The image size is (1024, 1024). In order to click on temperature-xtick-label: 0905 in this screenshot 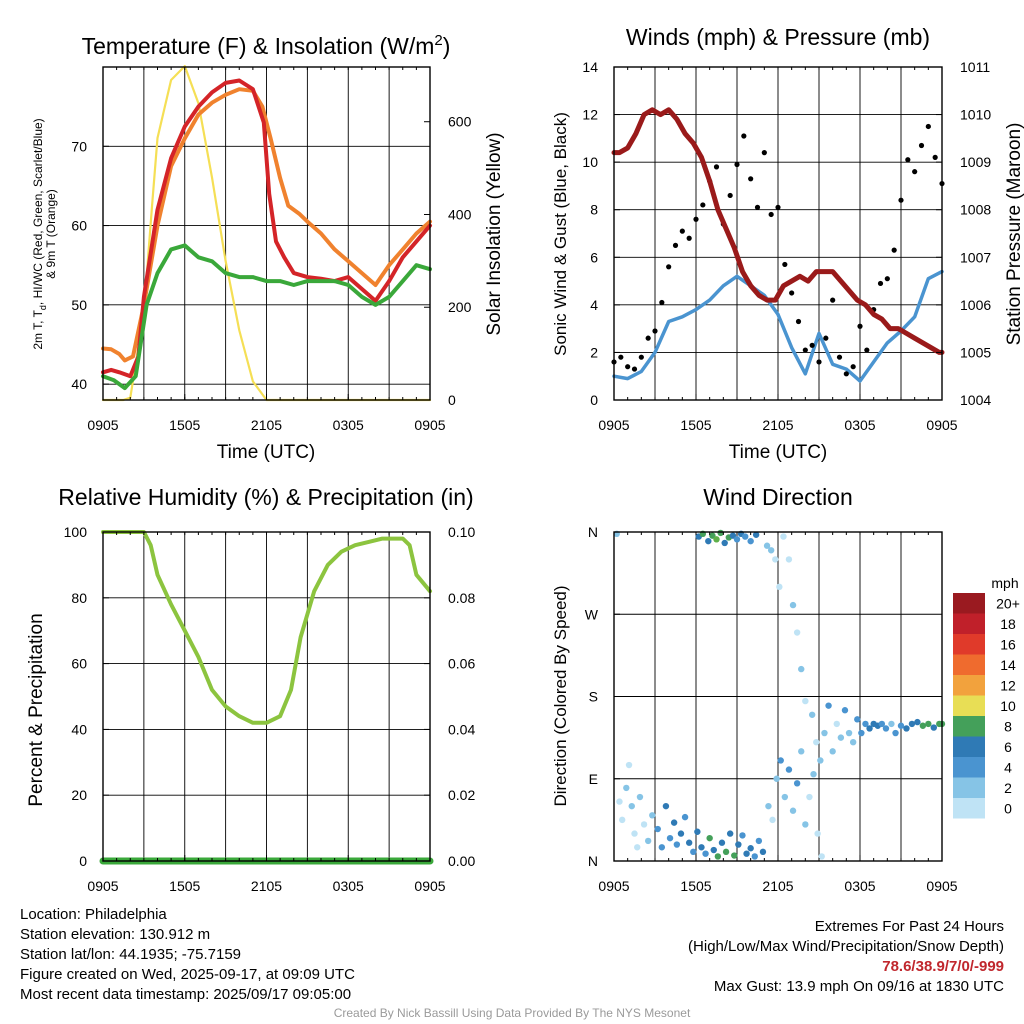, I will do `click(429, 425)`.